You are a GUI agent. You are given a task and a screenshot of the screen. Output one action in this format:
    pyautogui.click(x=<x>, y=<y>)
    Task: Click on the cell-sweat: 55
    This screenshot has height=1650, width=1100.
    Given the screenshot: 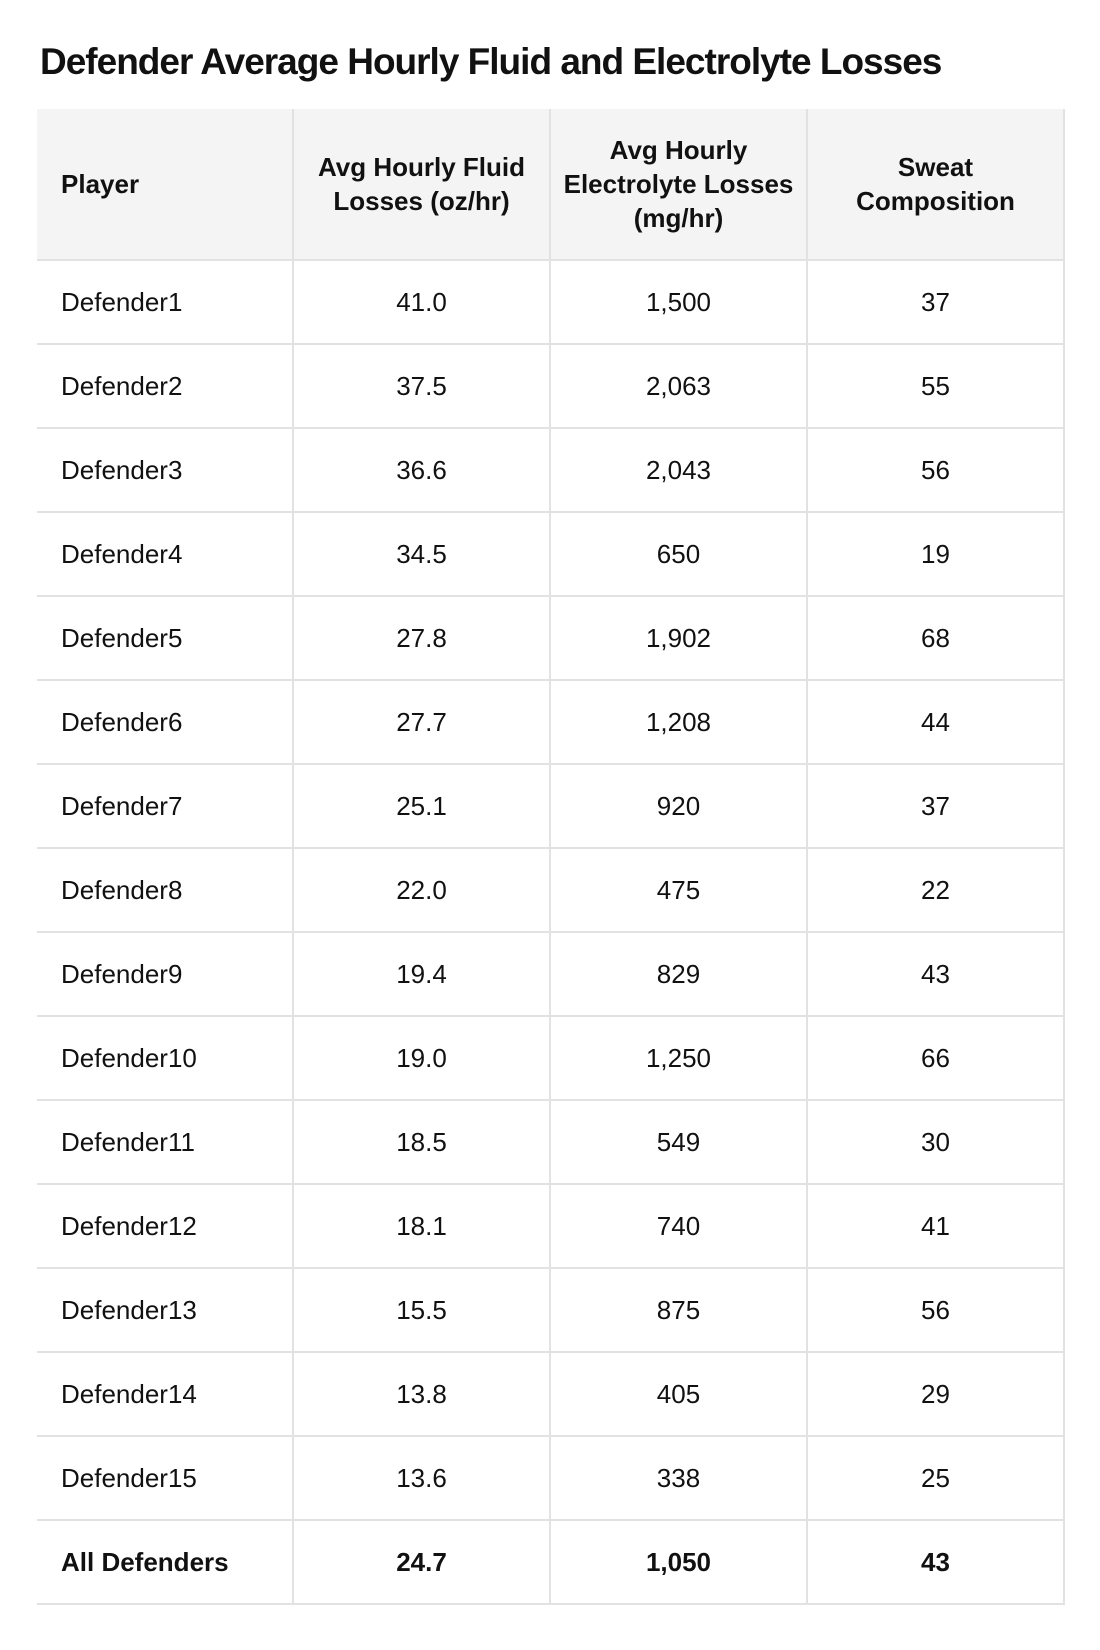 What is the action you would take?
    pyautogui.click(x=936, y=386)
    